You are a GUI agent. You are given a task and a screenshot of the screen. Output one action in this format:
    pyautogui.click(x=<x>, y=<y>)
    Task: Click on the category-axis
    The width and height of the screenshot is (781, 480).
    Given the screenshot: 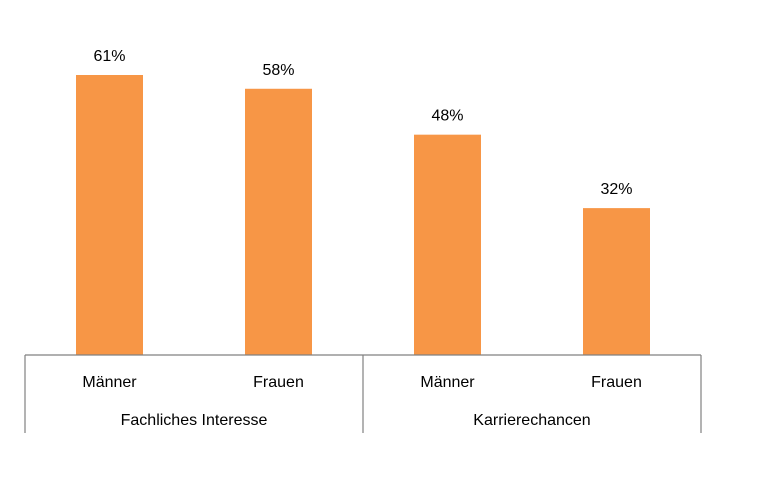 What is the action you would take?
    pyautogui.click(x=363, y=393)
    